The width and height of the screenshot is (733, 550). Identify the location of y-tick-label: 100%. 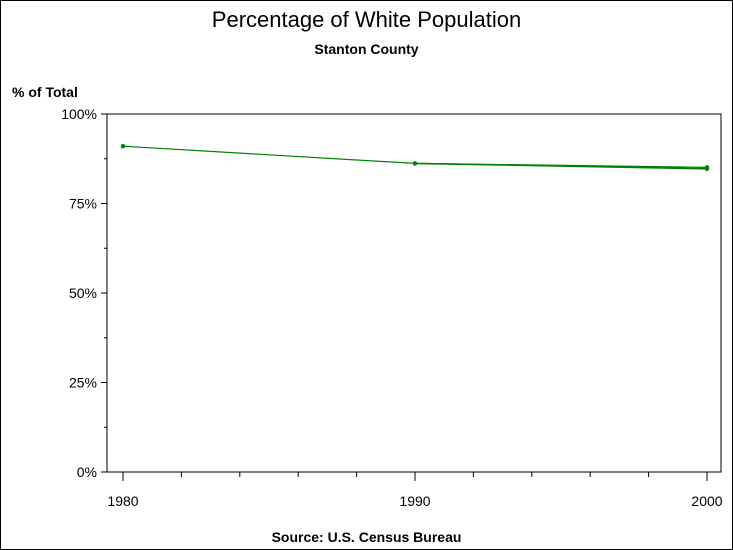
(79, 114).